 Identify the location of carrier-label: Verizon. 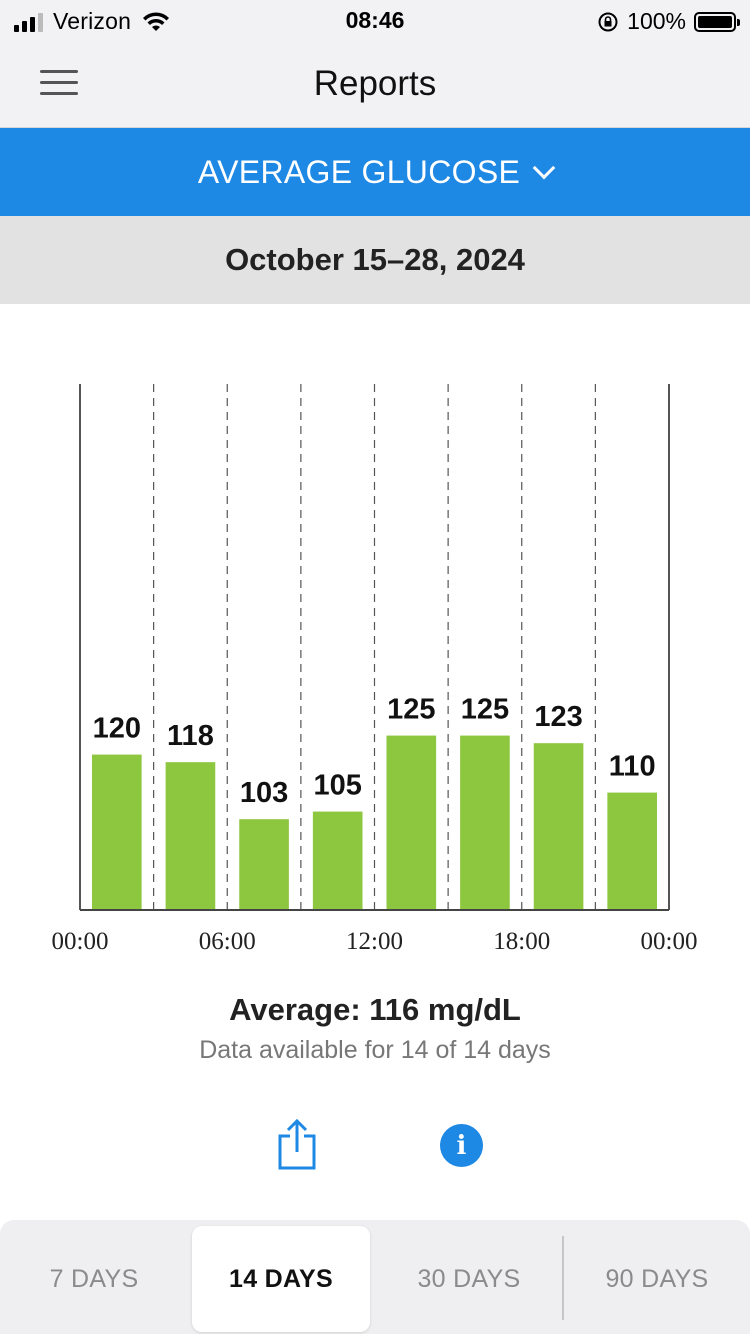
(92, 21).